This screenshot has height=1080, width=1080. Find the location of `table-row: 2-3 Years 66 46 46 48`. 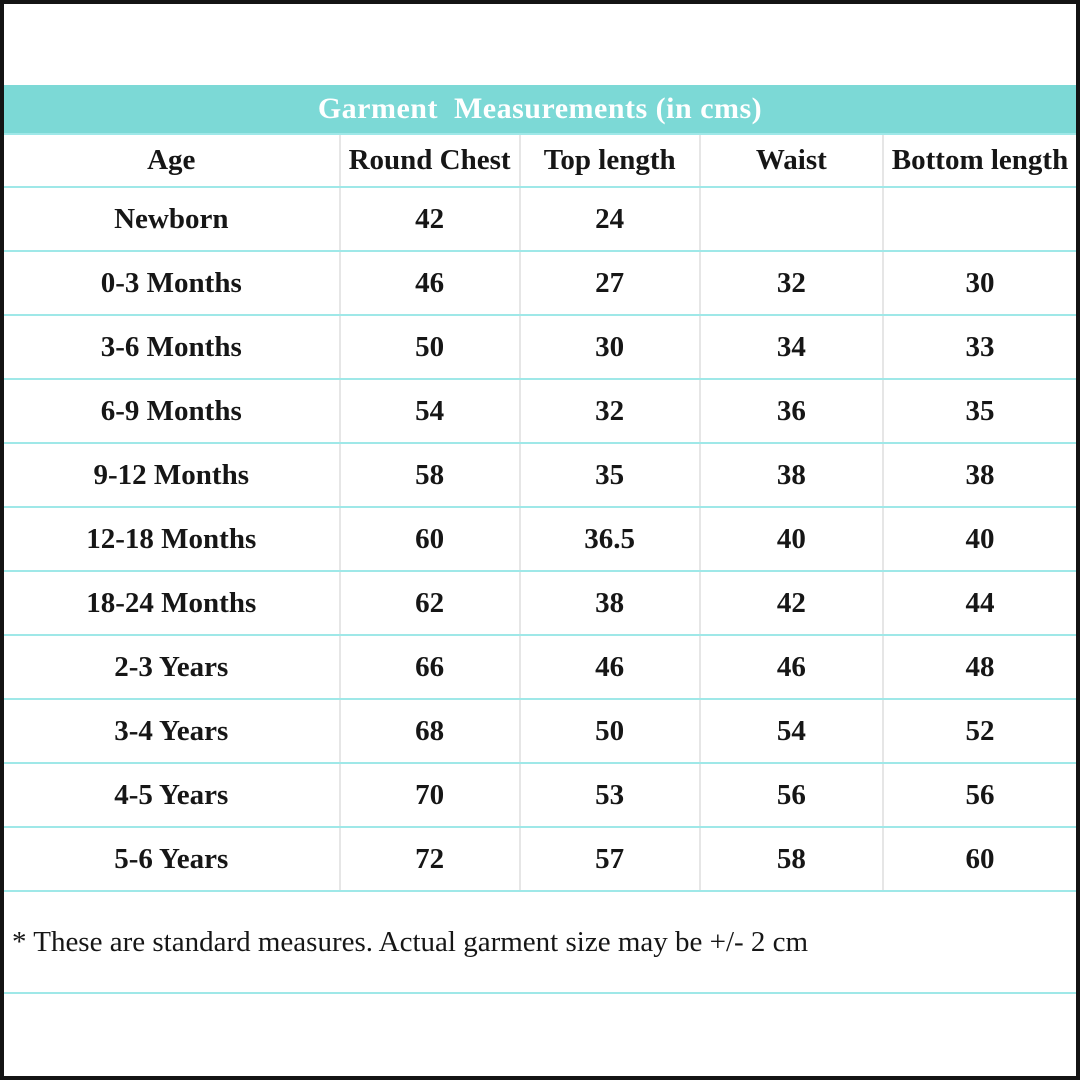

table-row: 2-3 Years 66 46 46 48 is located at coordinates (540, 667).